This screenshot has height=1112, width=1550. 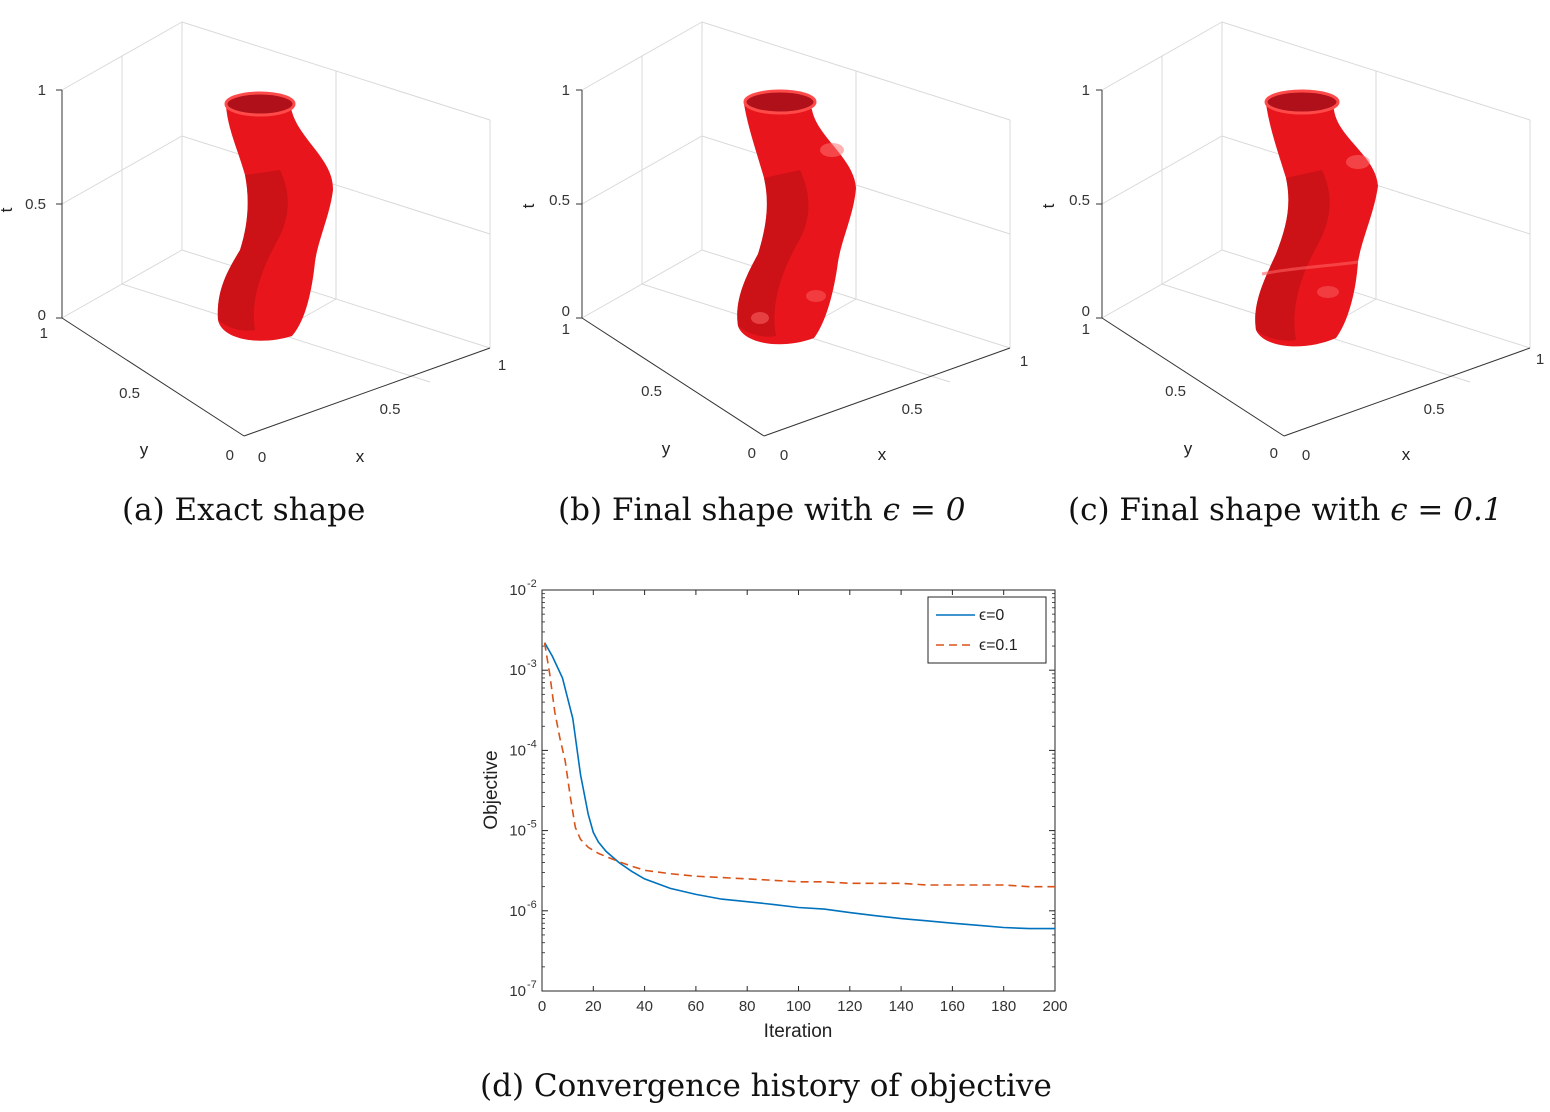 What do you see at coordinates (666, 448) in the screenshot?
I see `panel-b-y-label: y` at bounding box center [666, 448].